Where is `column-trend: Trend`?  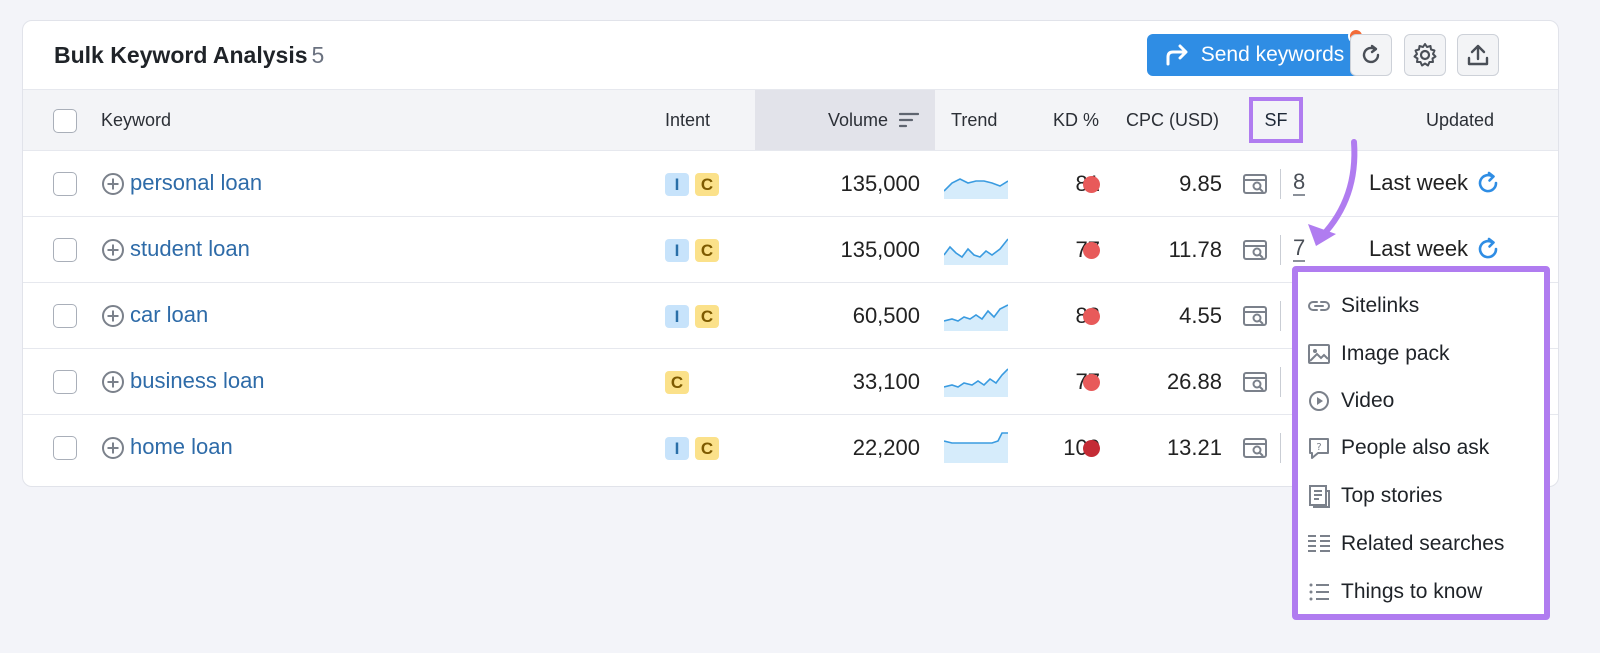
column-trend: Trend is located at coordinates (974, 120).